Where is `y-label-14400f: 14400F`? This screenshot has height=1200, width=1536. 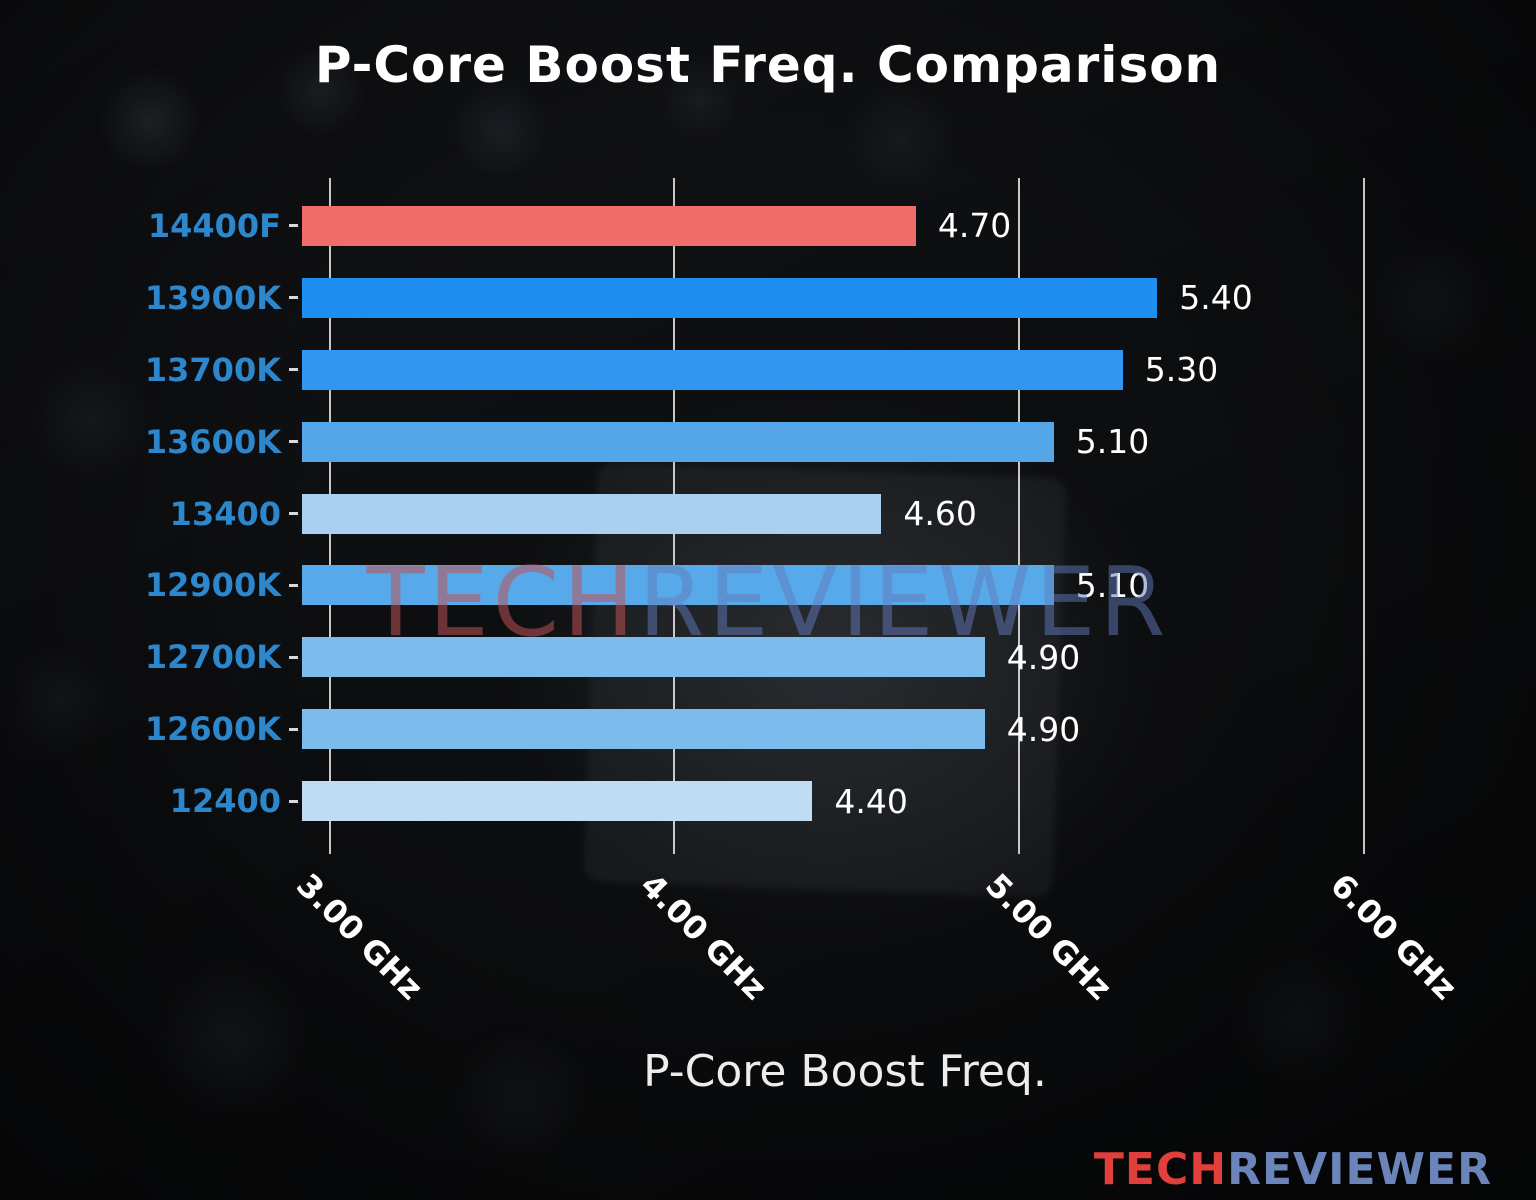 y-label-14400f: 14400F is located at coordinates (149, 226).